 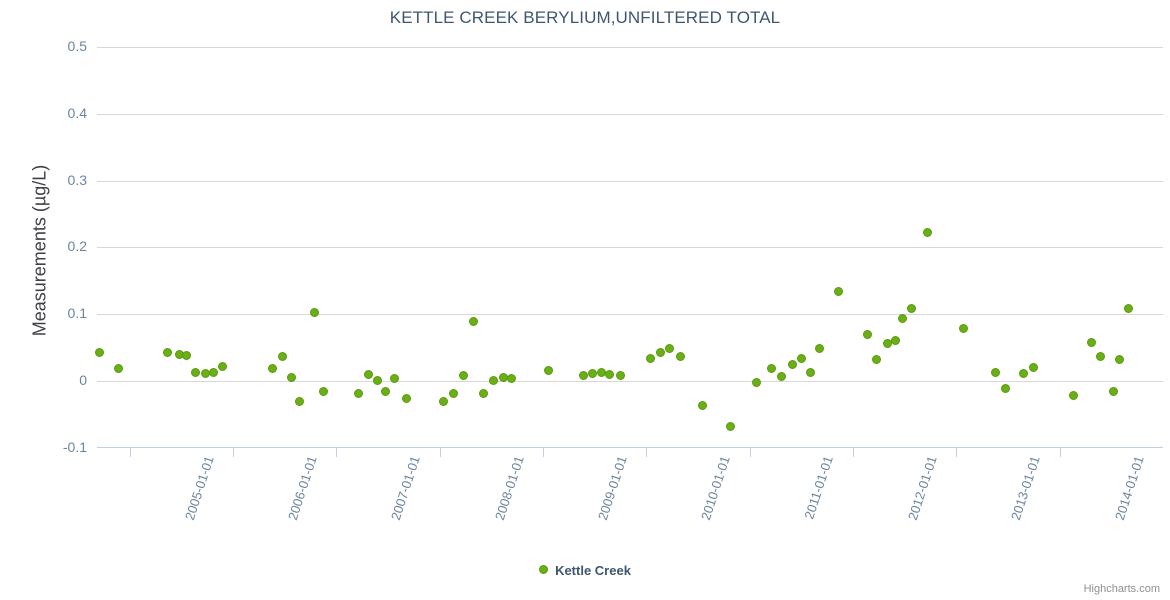 What do you see at coordinates (77, 46) in the screenshot?
I see `y-tick-label: 0.5` at bounding box center [77, 46].